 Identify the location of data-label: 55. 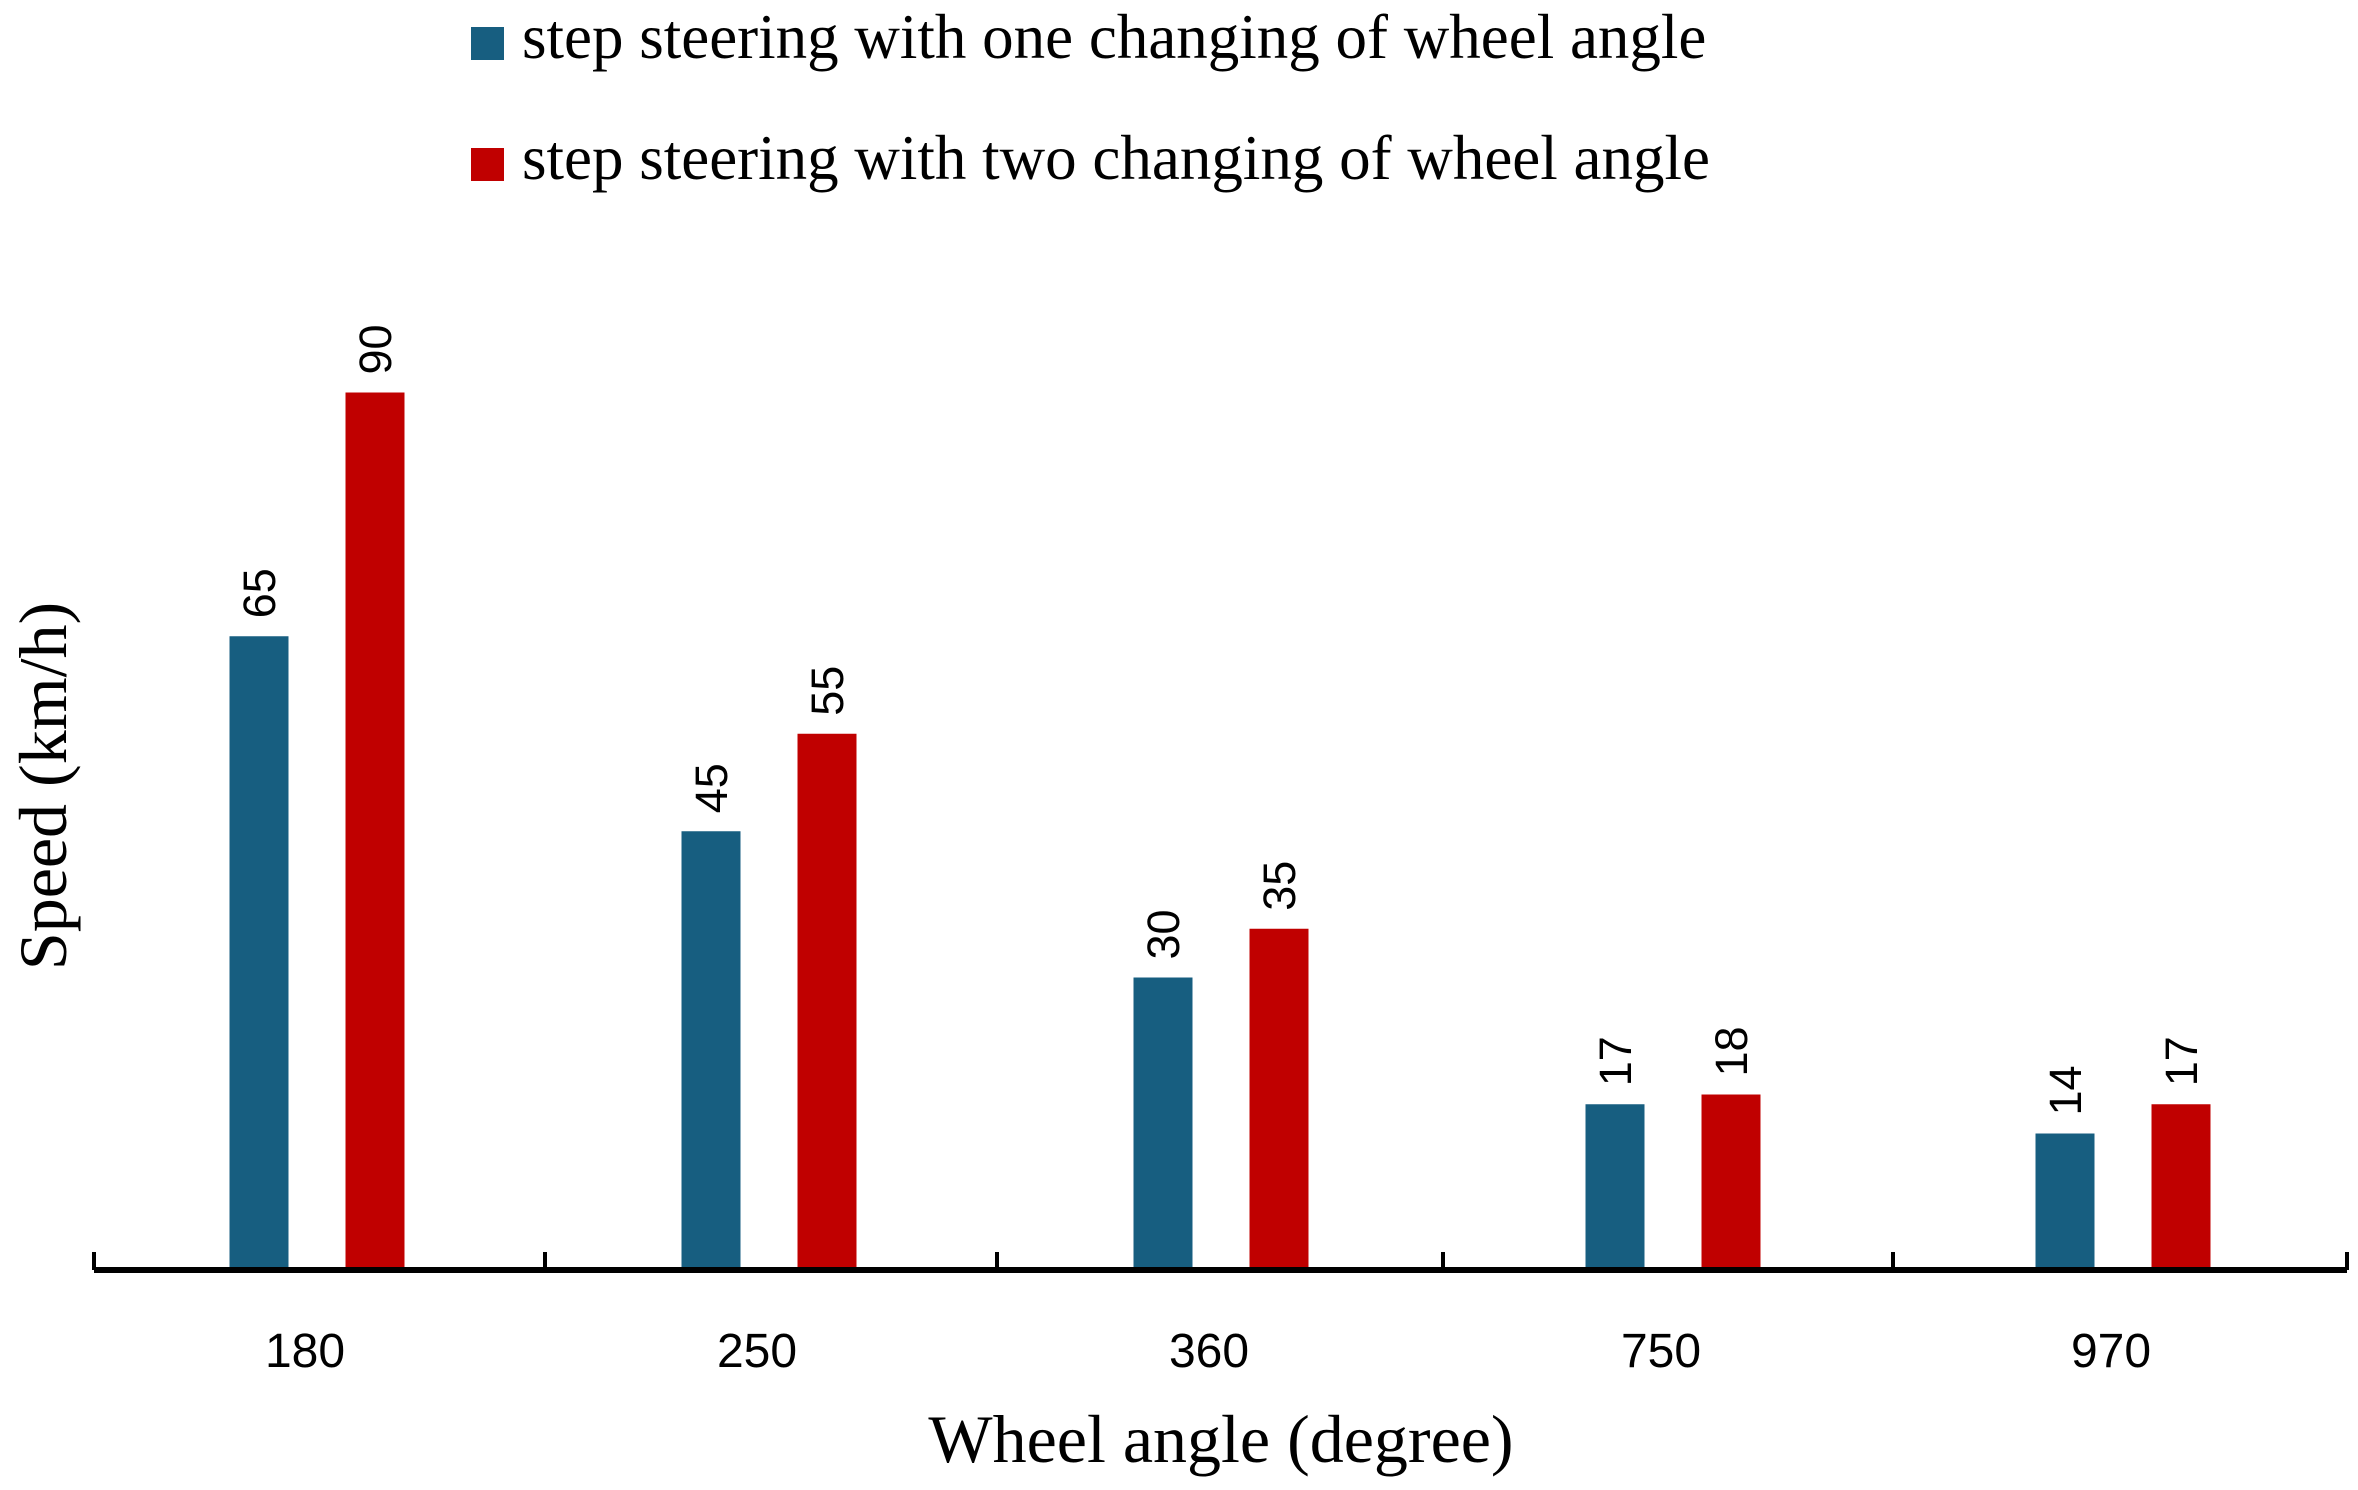
(827, 691).